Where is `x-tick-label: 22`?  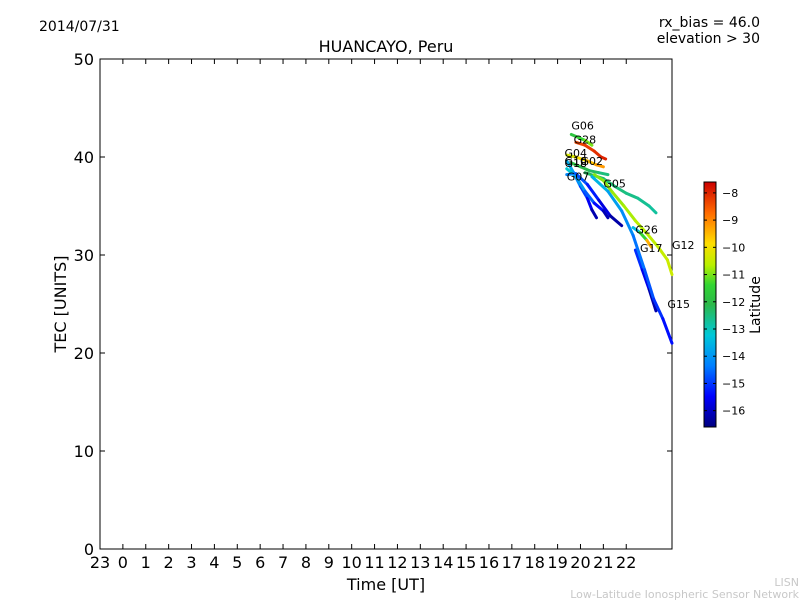 x-tick-label: 22 is located at coordinates (626, 562).